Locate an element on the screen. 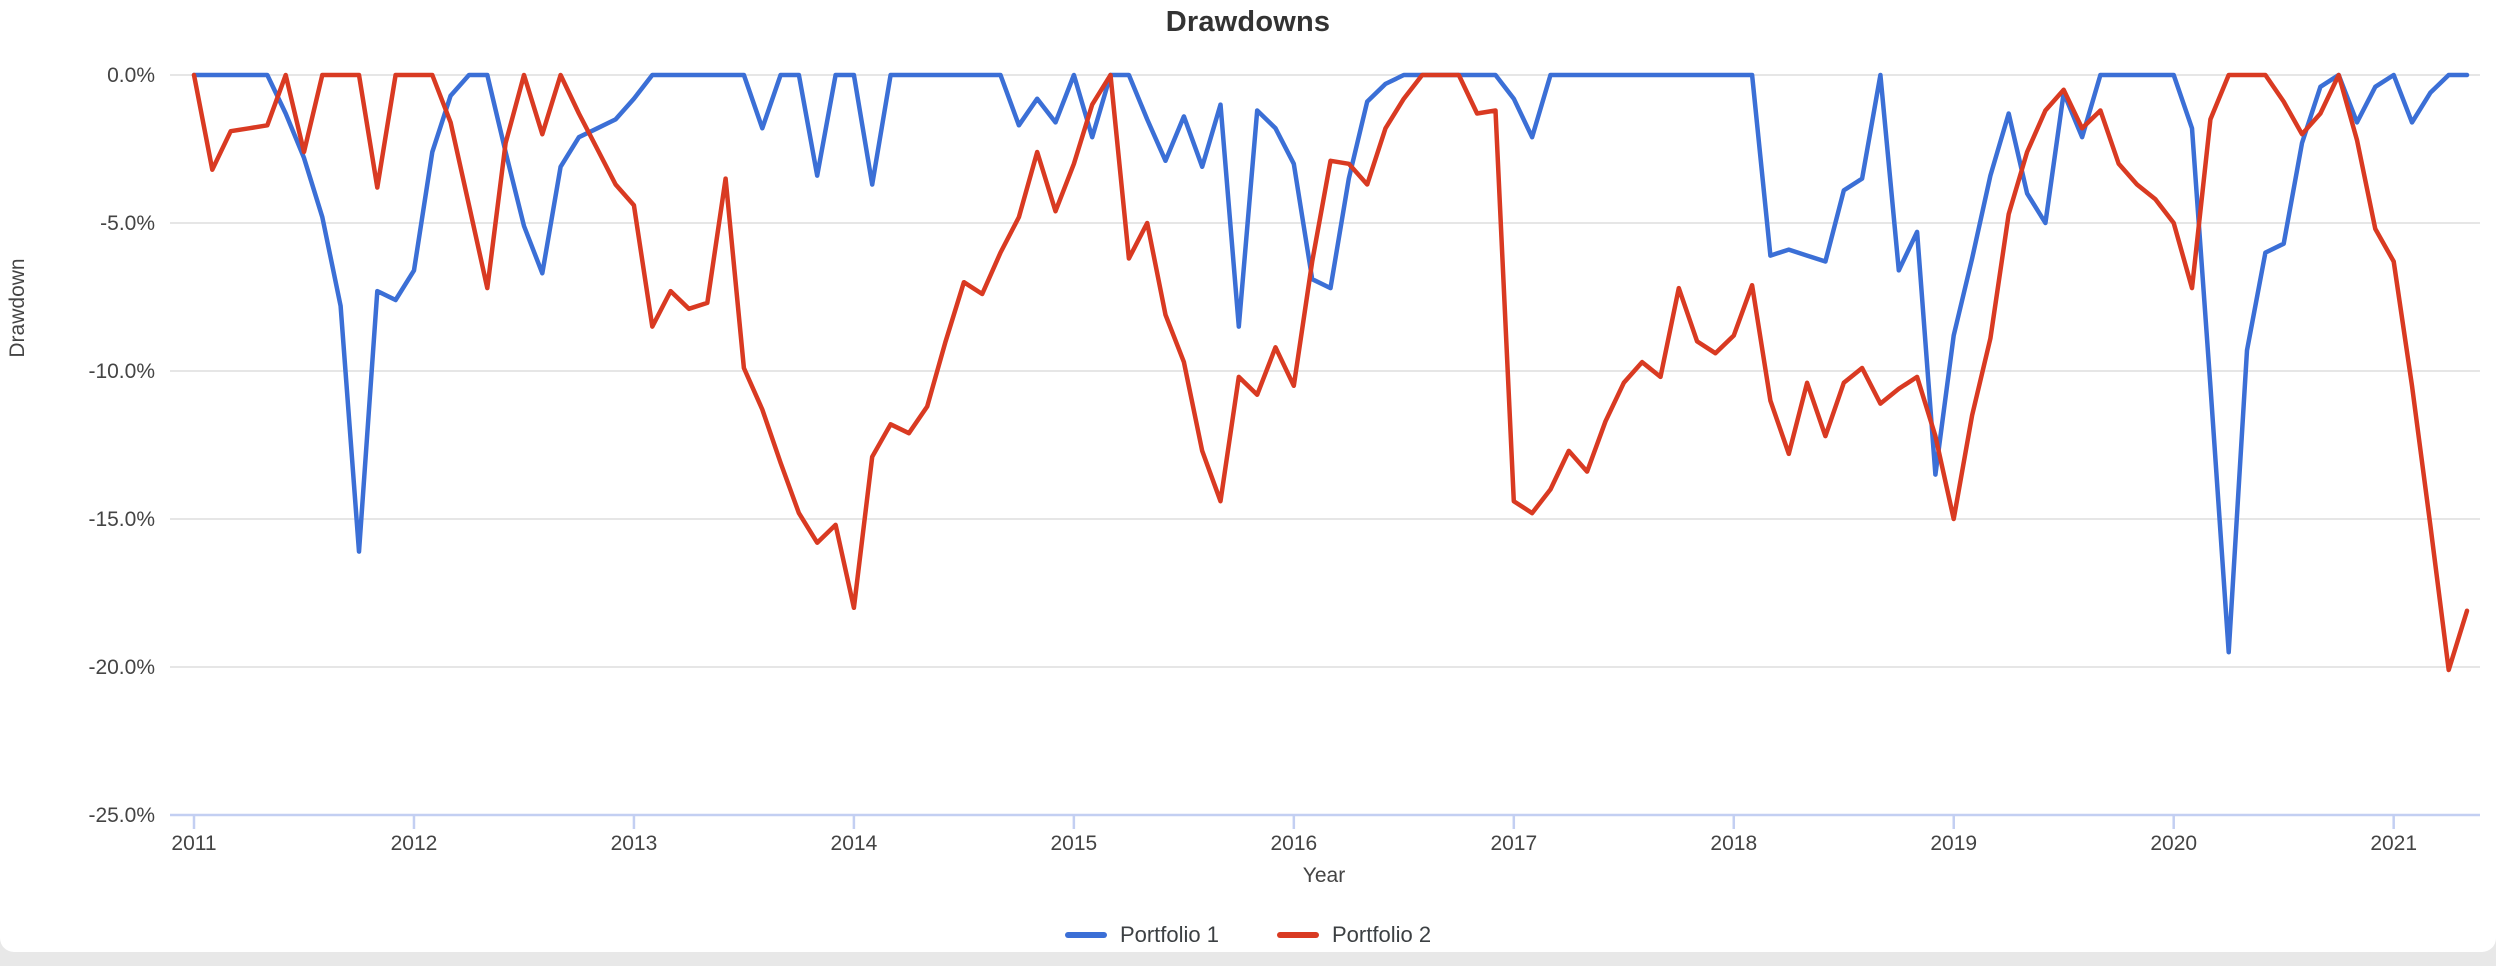 This screenshot has width=2496, height=966. chart-title: Drawdowns is located at coordinates (1248, 22).